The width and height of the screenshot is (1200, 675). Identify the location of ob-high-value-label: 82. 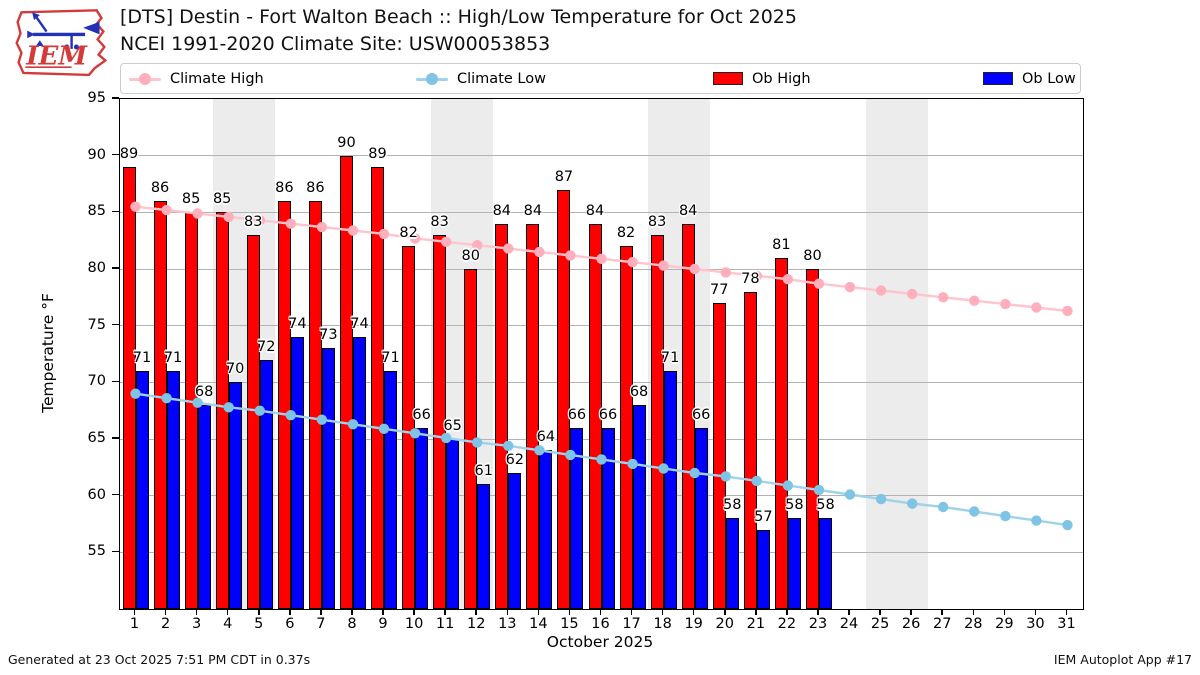
(626, 233).